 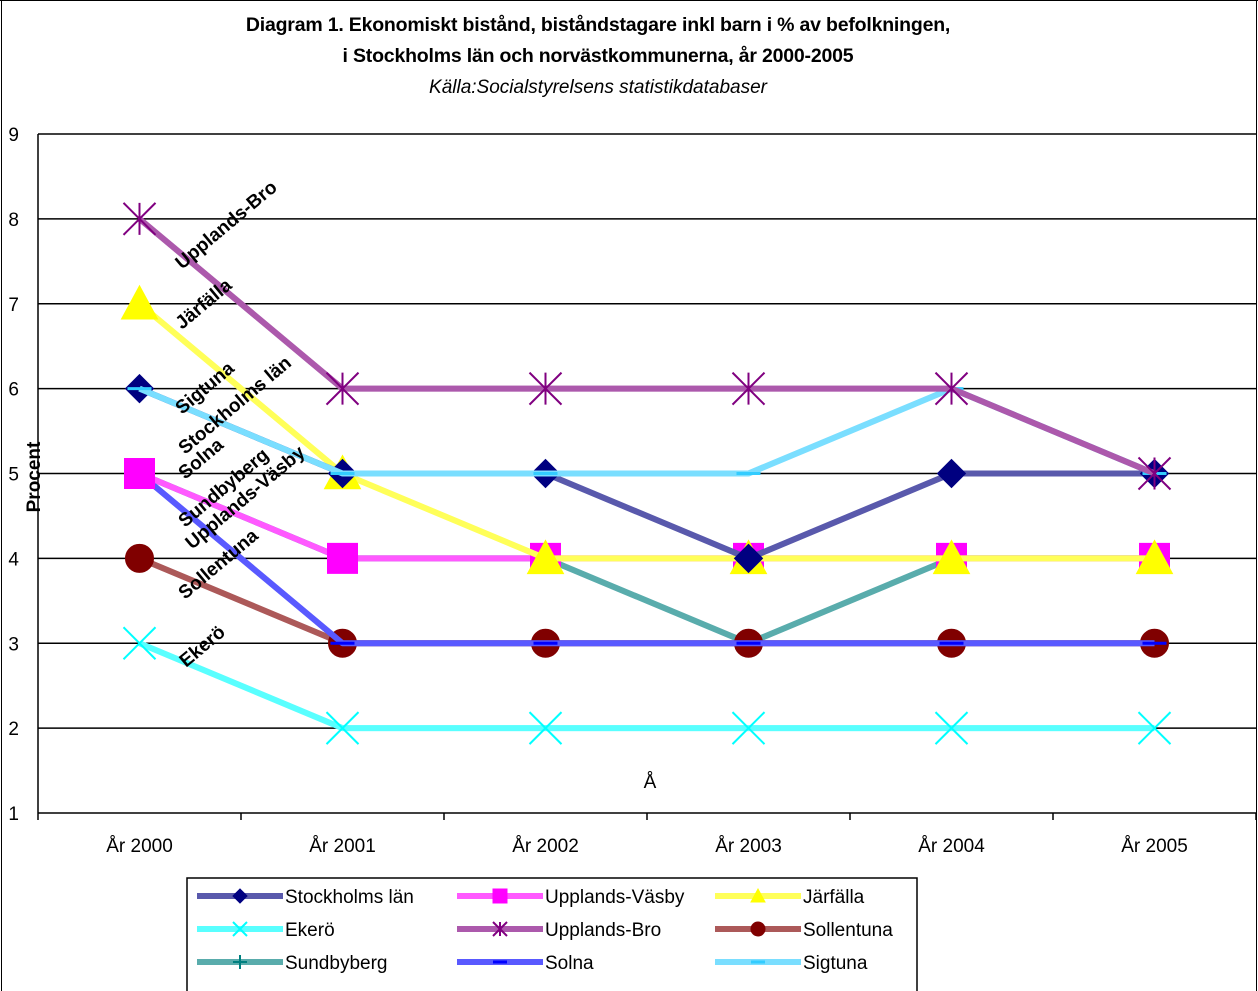 I want to click on legend-label-1: Upplands-Väsby, so click(x=615, y=897).